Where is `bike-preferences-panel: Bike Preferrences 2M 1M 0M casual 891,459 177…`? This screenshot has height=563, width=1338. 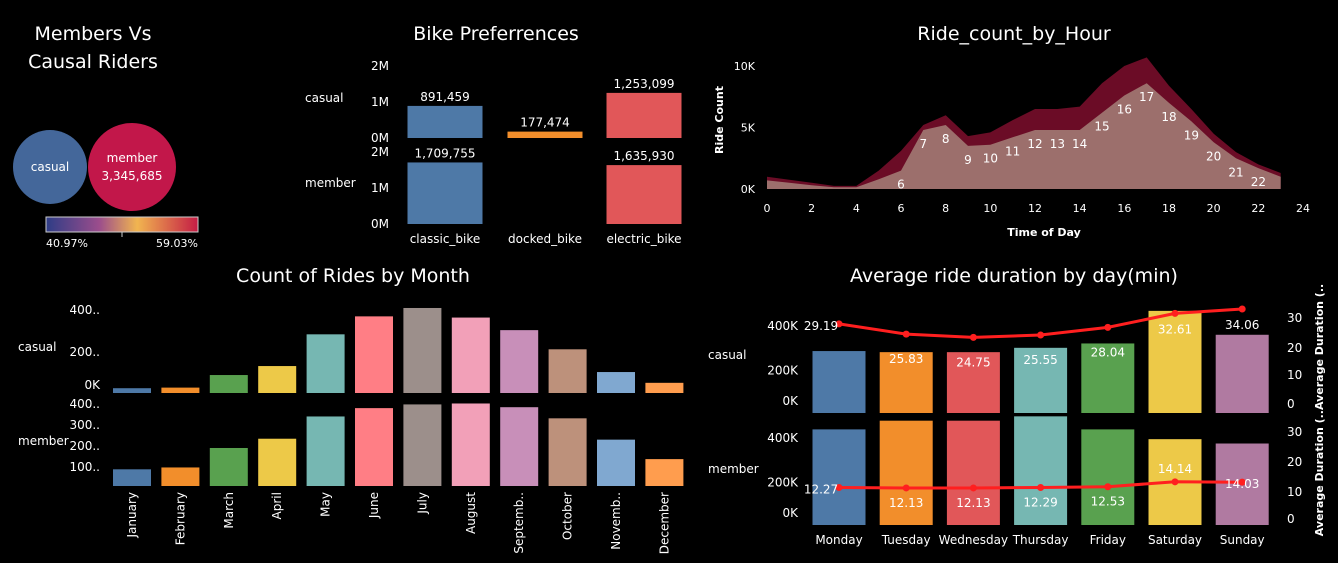
bike-preferences-panel: Bike Preferrences 2M 1M 0M casual 891,459 177… is located at coordinates (493, 134).